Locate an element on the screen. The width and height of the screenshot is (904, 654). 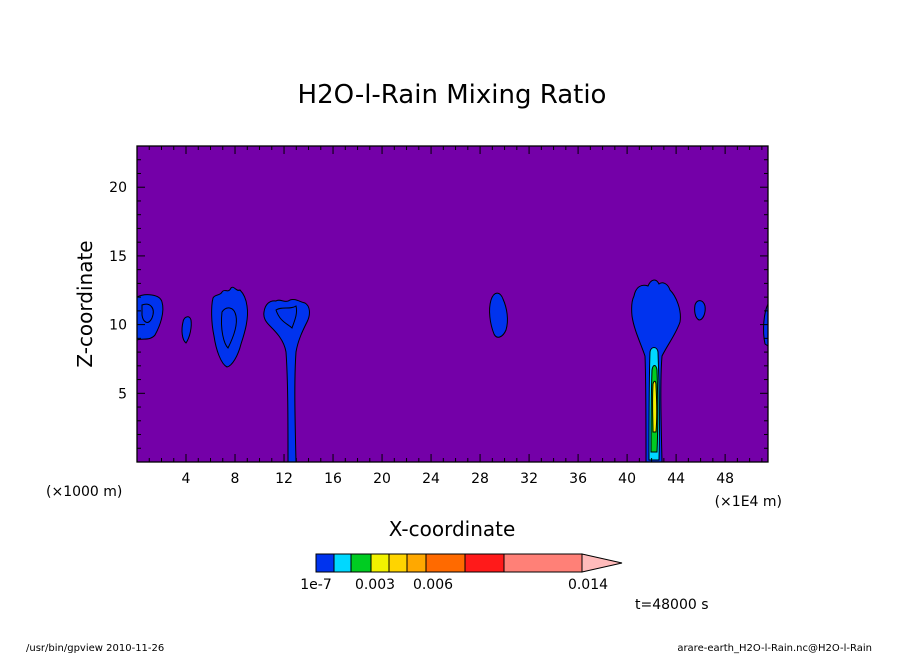
y-tick-label: 15 is located at coordinates (118, 257).